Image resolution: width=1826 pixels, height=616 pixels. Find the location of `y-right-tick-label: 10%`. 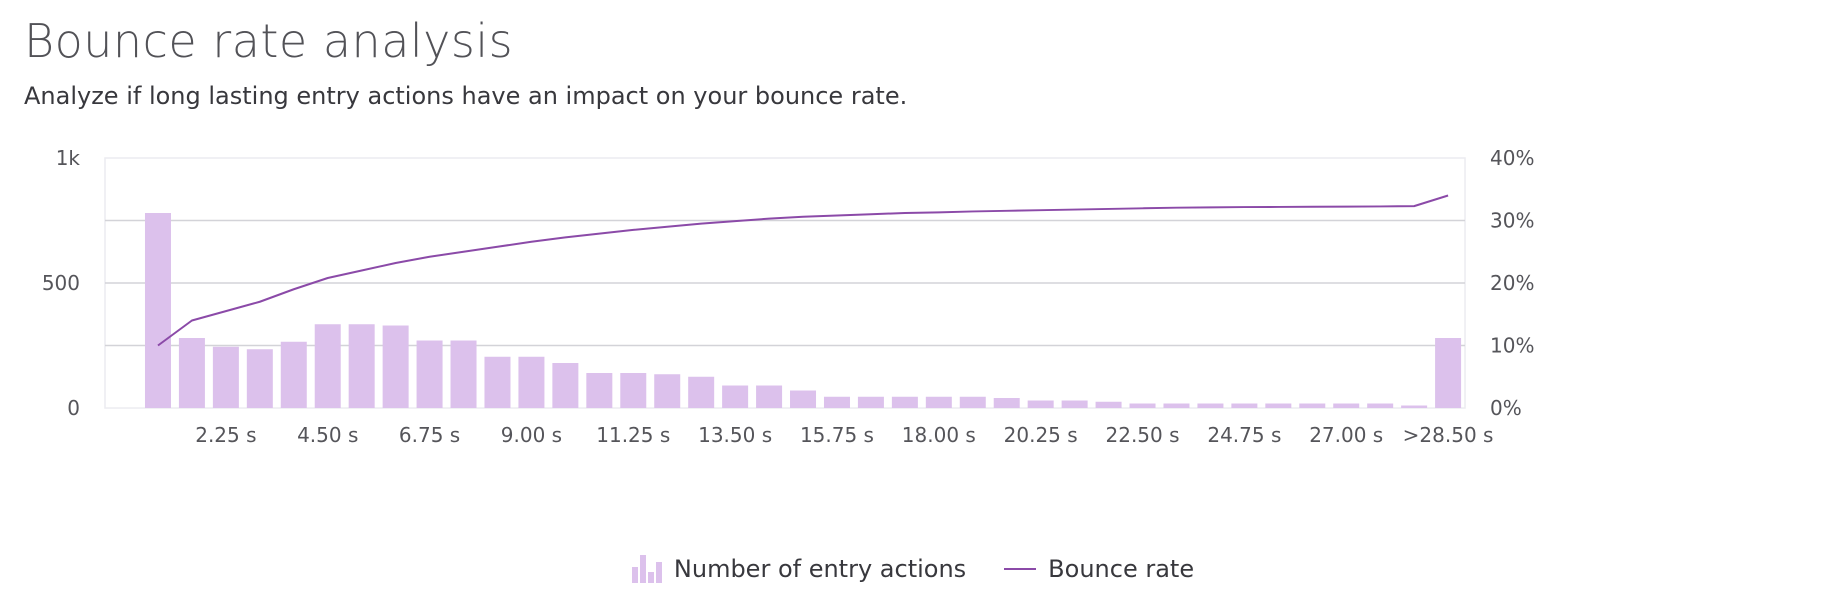

y-right-tick-label: 10% is located at coordinates (1512, 346).